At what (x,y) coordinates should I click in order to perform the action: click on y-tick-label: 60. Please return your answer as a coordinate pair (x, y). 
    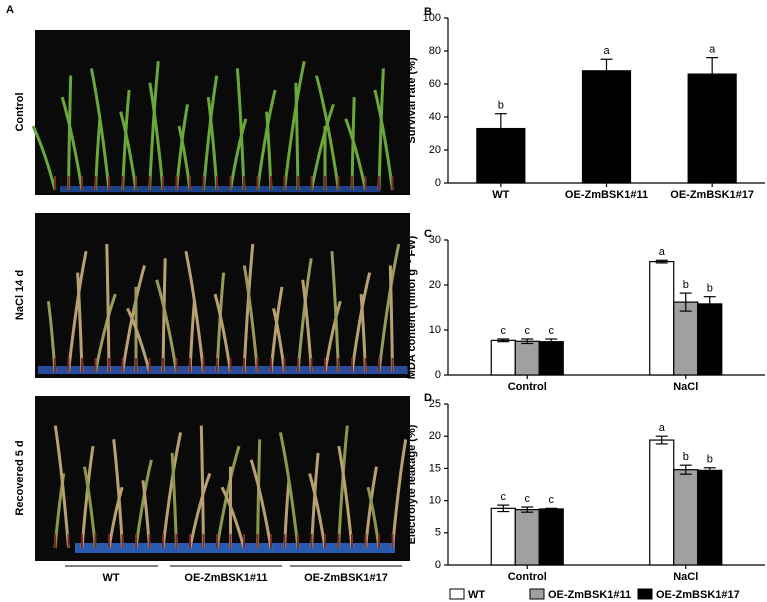
    Looking at the image, I should click on (435, 84).